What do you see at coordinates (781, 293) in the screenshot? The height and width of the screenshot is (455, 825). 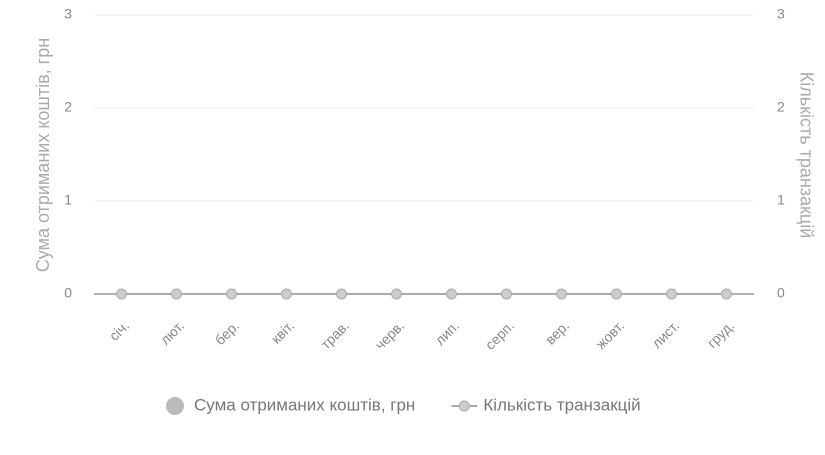 I see `y2-tick-label: 0` at bounding box center [781, 293].